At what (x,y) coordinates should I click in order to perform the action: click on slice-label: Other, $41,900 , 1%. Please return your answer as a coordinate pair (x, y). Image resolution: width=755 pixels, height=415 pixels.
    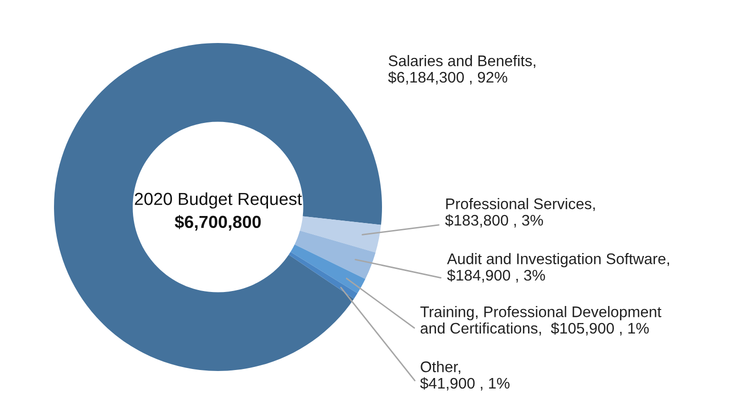
    Looking at the image, I should click on (465, 375).